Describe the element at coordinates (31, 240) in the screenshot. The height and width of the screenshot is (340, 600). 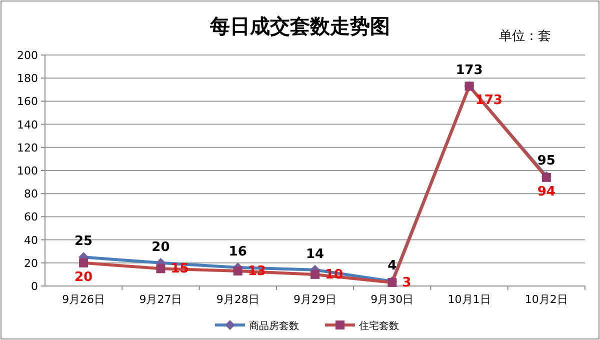
I see `y-tick-label: 40` at that location.